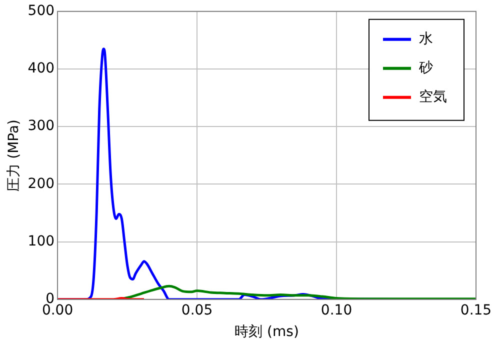 This screenshot has height=345, width=500. I want to click on legend-label: 空気, so click(433, 97).